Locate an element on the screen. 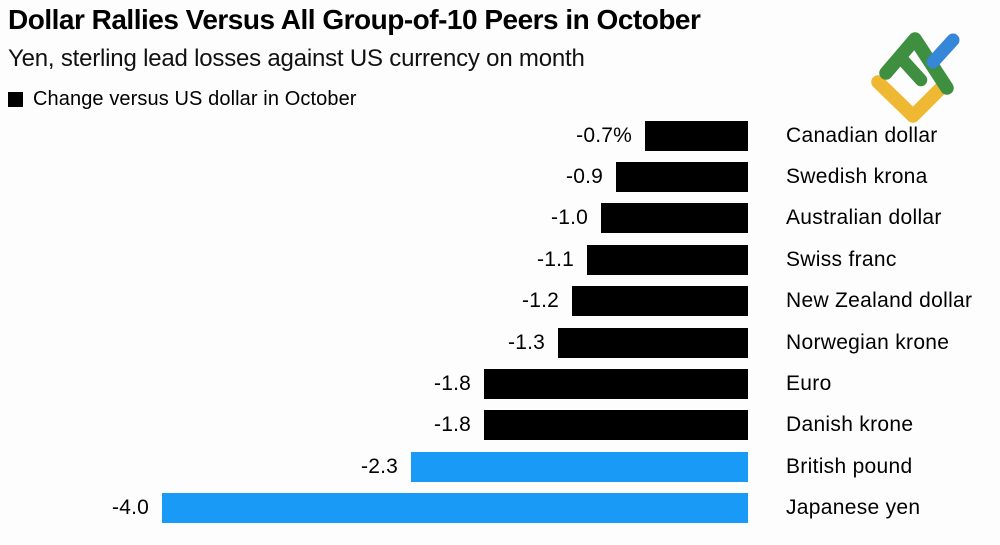  bar-plot-area: -1.3 is located at coordinates (374, 342).